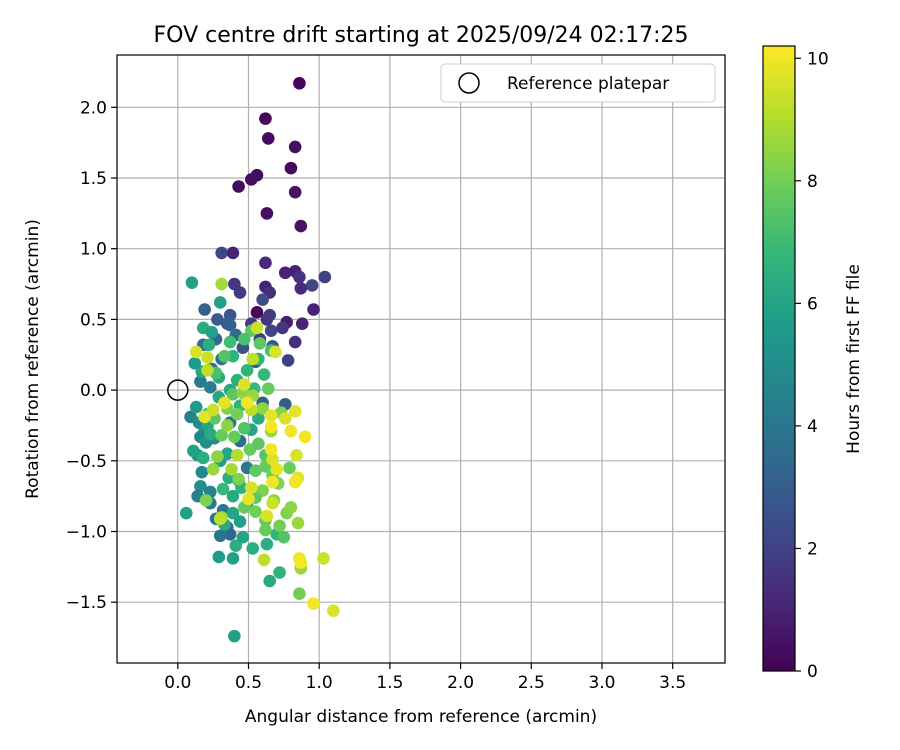  What do you see at coordinates (86, 603) in the screenshot?
I see `y-tick-label: −1.5` at bounding box center [86, 603].